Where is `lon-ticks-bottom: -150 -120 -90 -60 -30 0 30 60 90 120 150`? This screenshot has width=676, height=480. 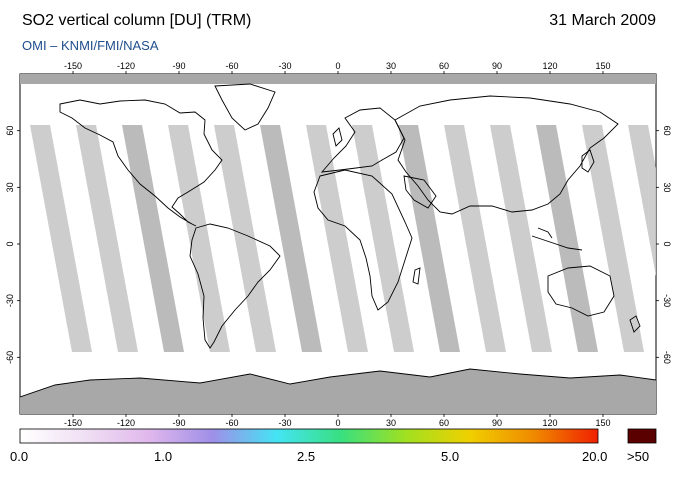 lon-ticks-bottom: -150 -120 -90 -60 -30 0 30 60 90 120 150 is located at coordinates (337, 421).